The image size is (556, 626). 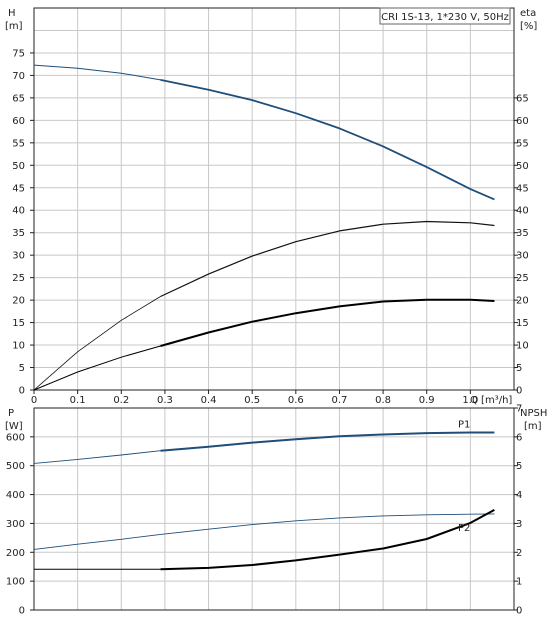 What do you see at coordinates (533, 413) in the screenshot?
I see `y-right-axis-name: NPSH` at bounding box center [533, 413].